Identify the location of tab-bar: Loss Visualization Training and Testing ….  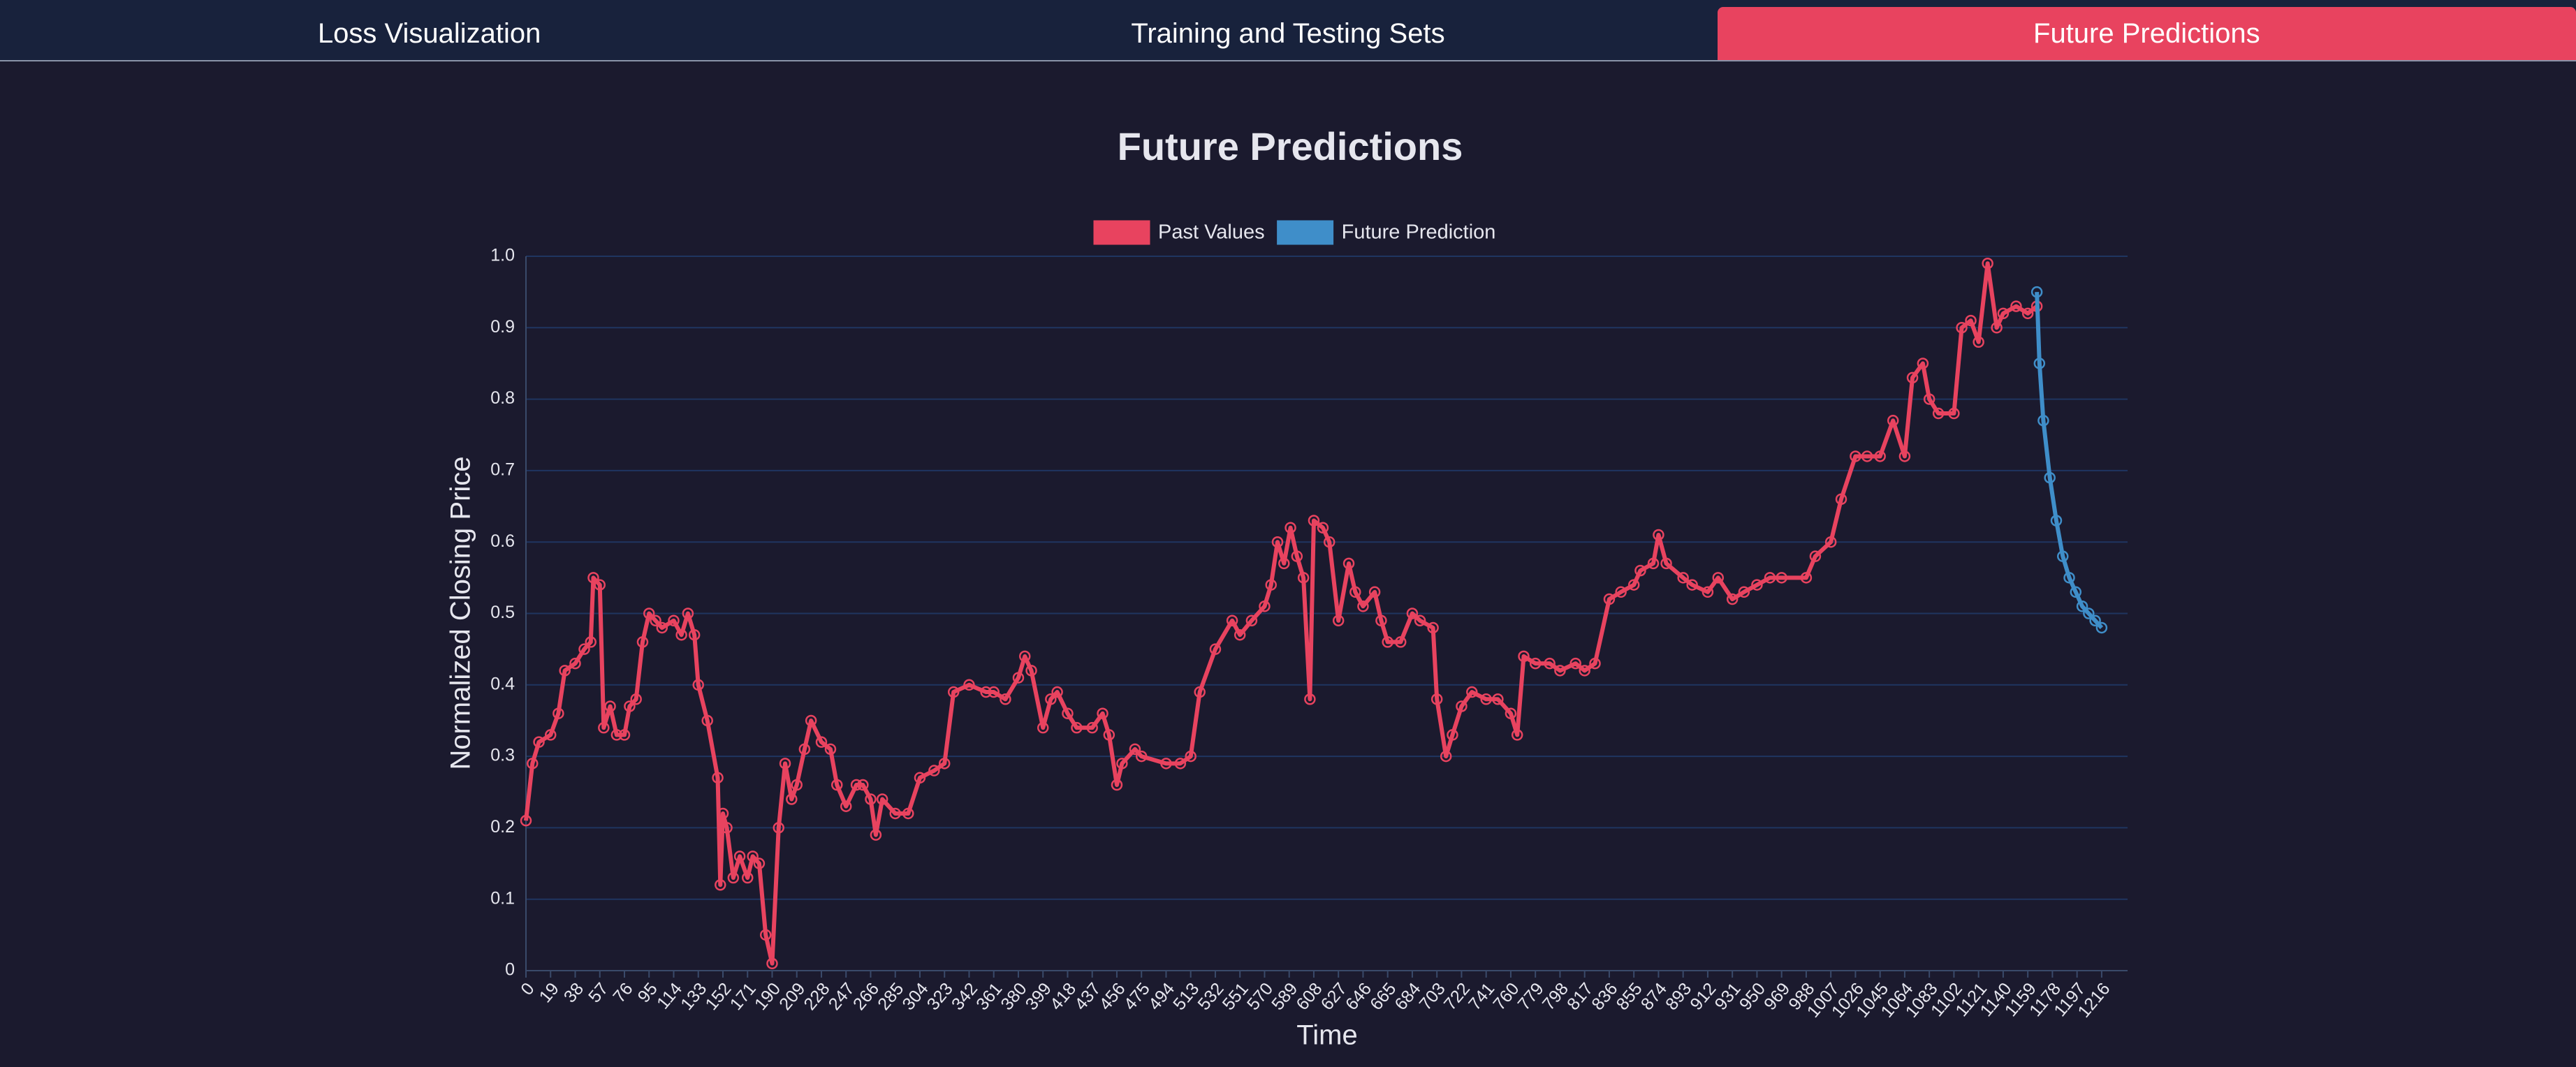
(1288, 30).